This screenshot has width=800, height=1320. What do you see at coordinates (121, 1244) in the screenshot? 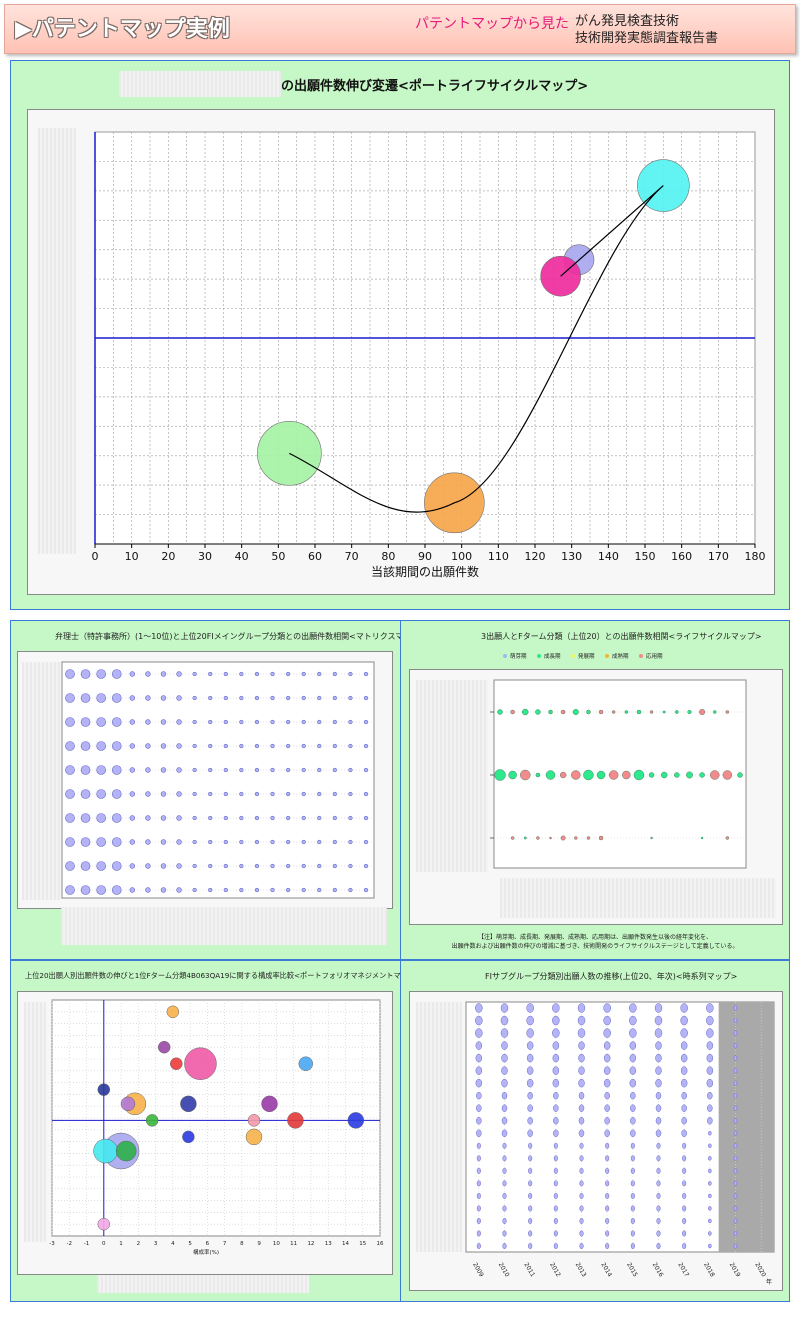
I see `portfolio-x-tick-label: 1` at bounding box center [121, 1244].